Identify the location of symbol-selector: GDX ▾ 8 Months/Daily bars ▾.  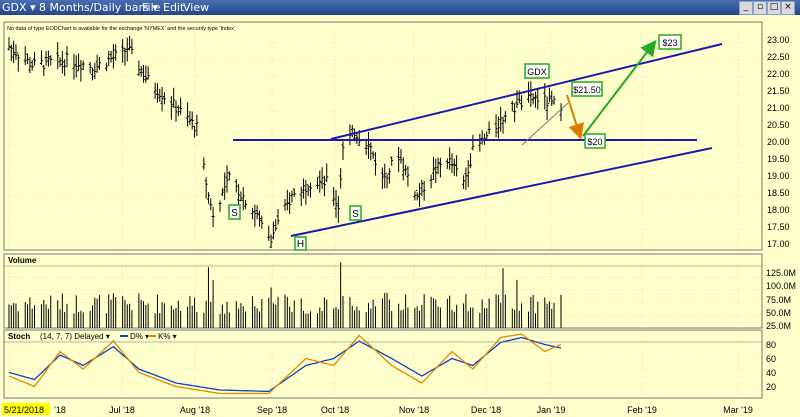
(80, 7).